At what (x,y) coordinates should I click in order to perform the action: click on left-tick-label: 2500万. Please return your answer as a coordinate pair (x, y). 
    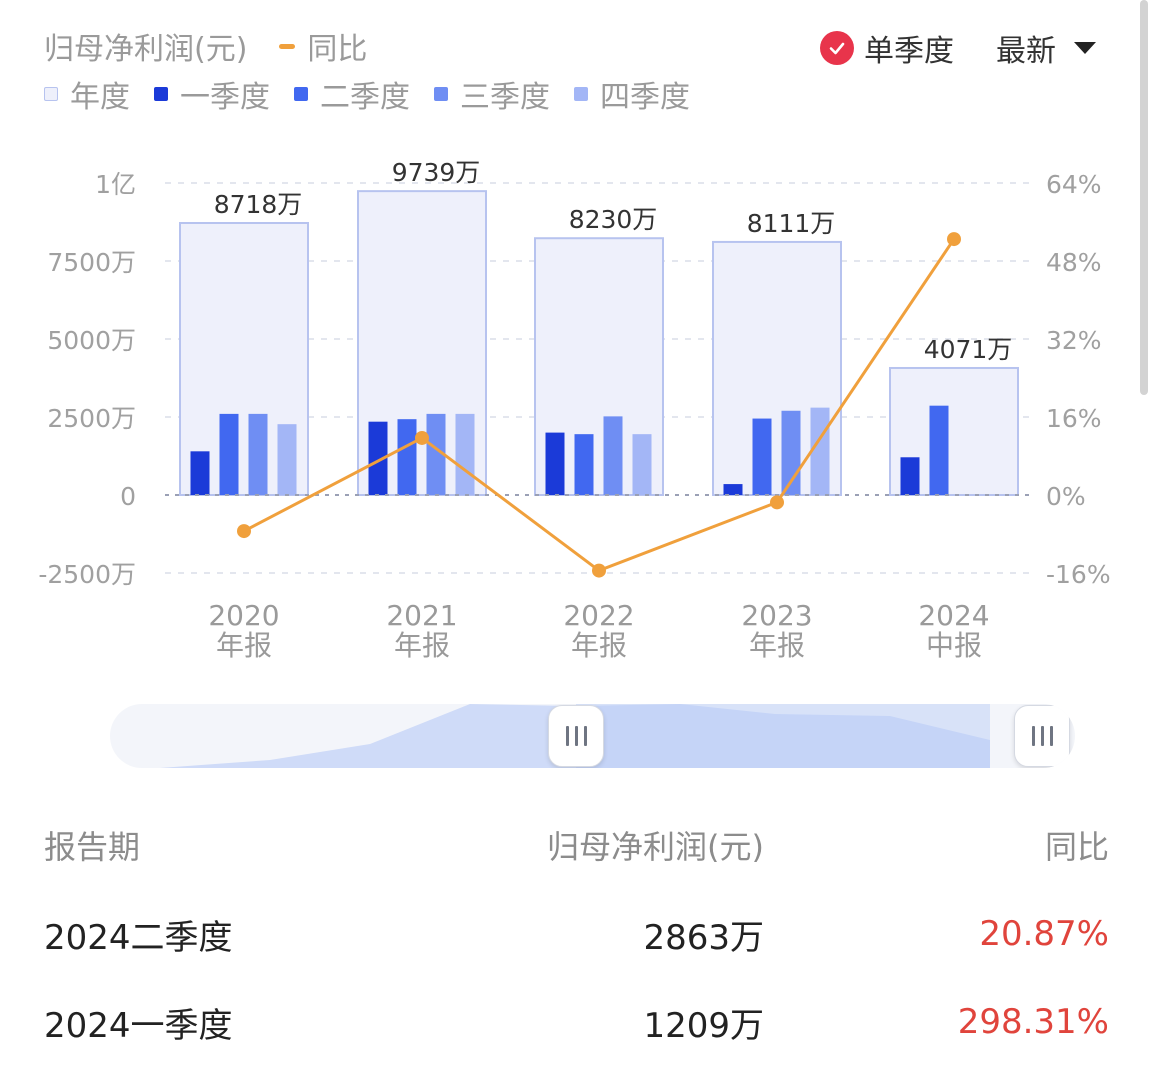
    Looking at the image, I should click on (91, 418).